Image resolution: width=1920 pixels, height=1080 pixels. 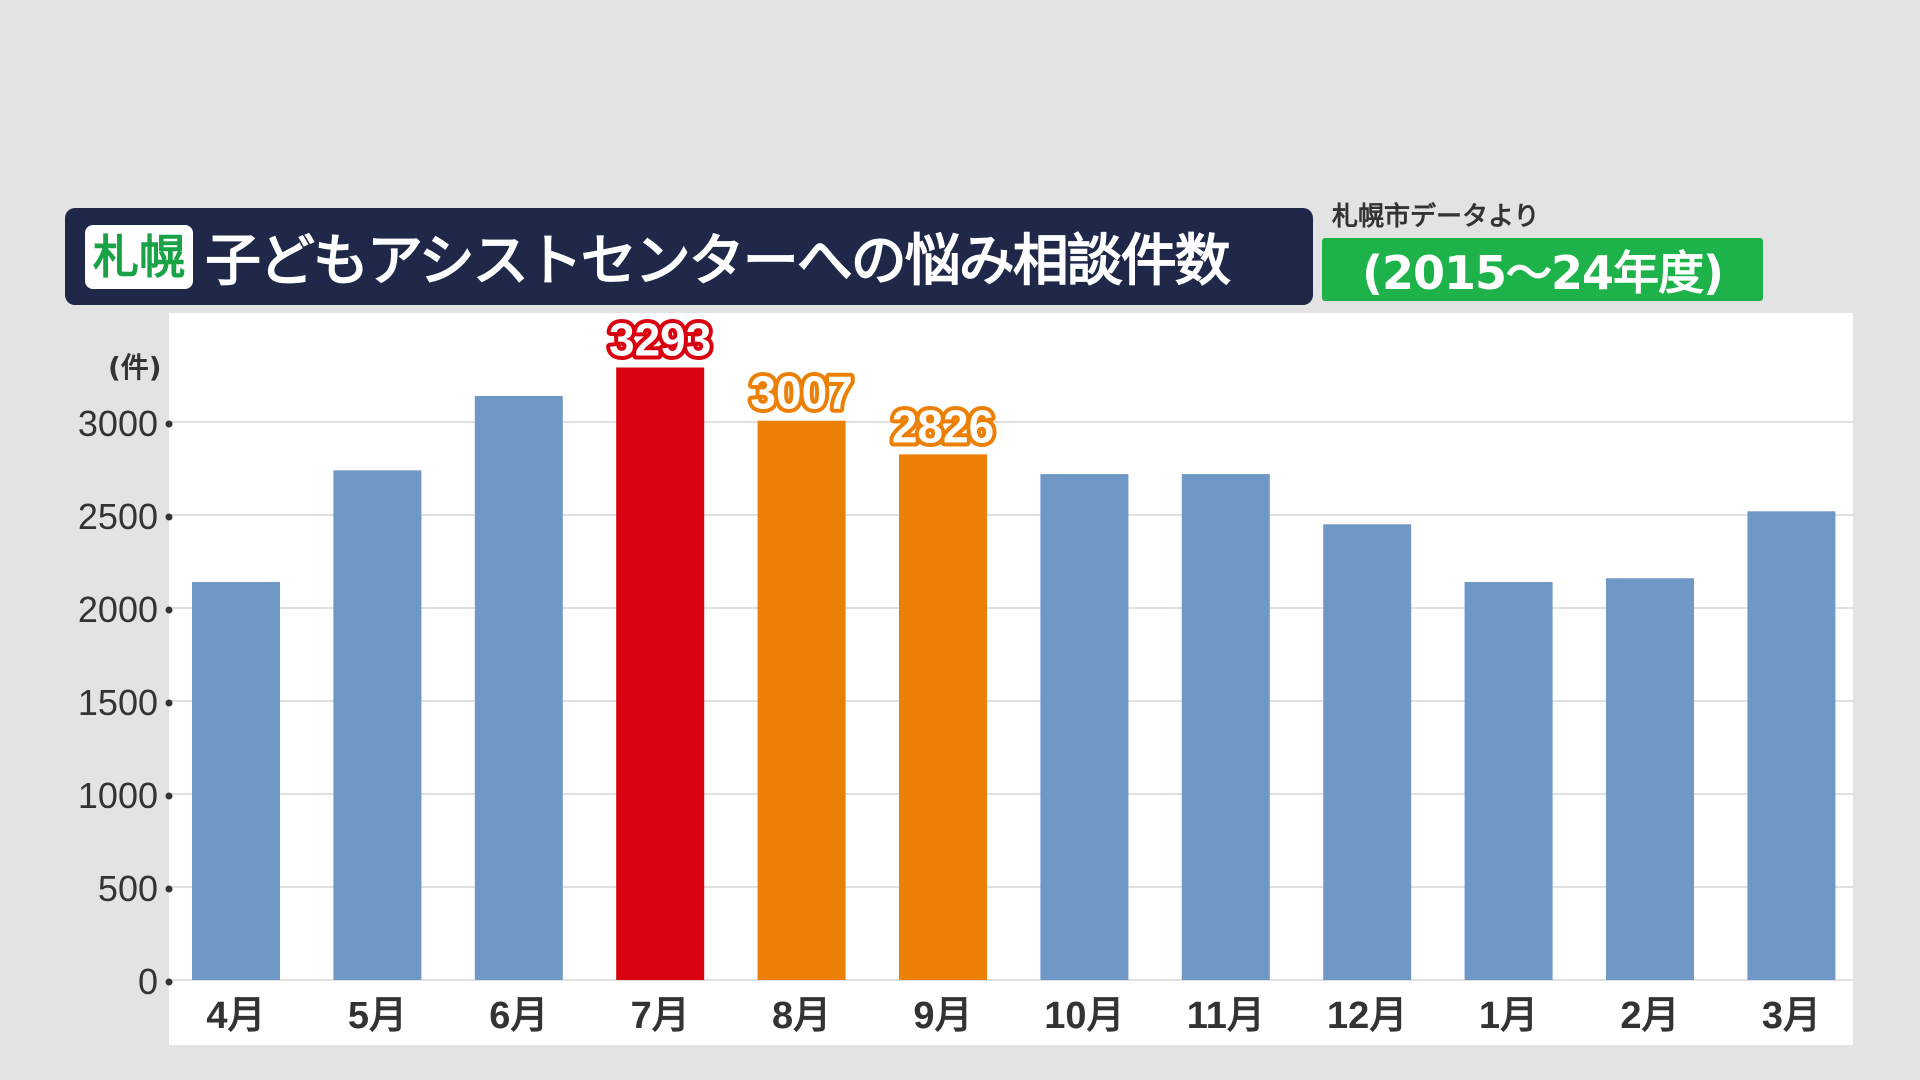 I want to click on x-tick-label: 2月, so click(x=1649, y=1016).